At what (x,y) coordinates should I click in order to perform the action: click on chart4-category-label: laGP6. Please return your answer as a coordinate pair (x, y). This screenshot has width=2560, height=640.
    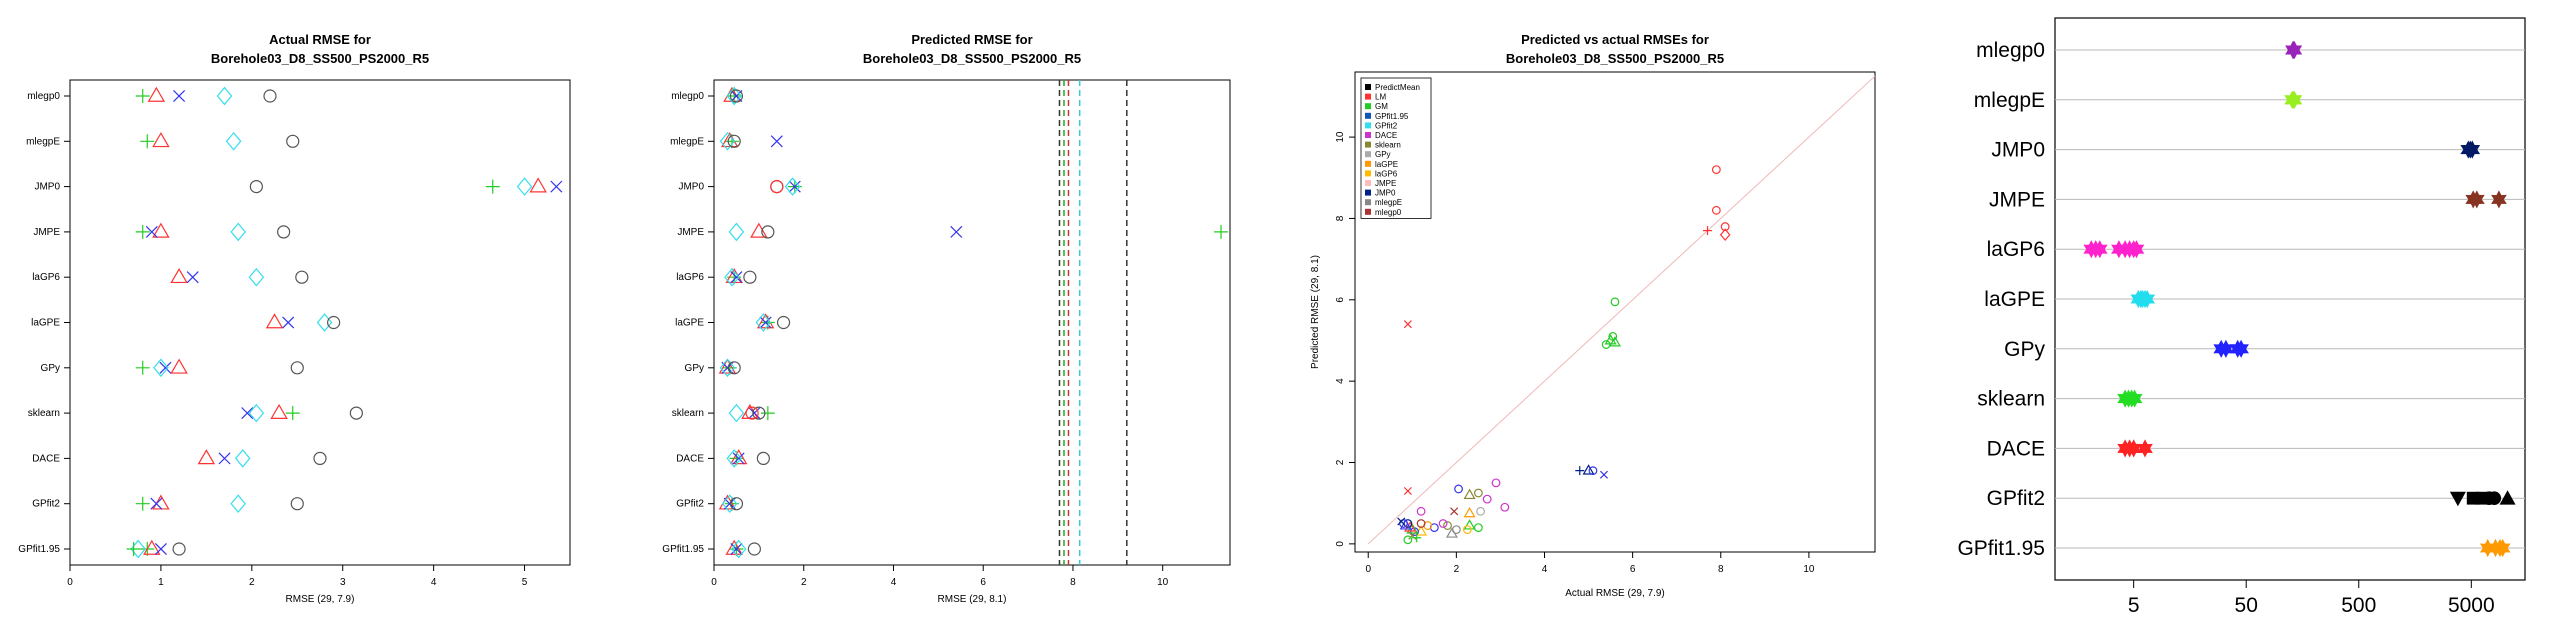
    Looking at the image, I should click on (2016, 249).